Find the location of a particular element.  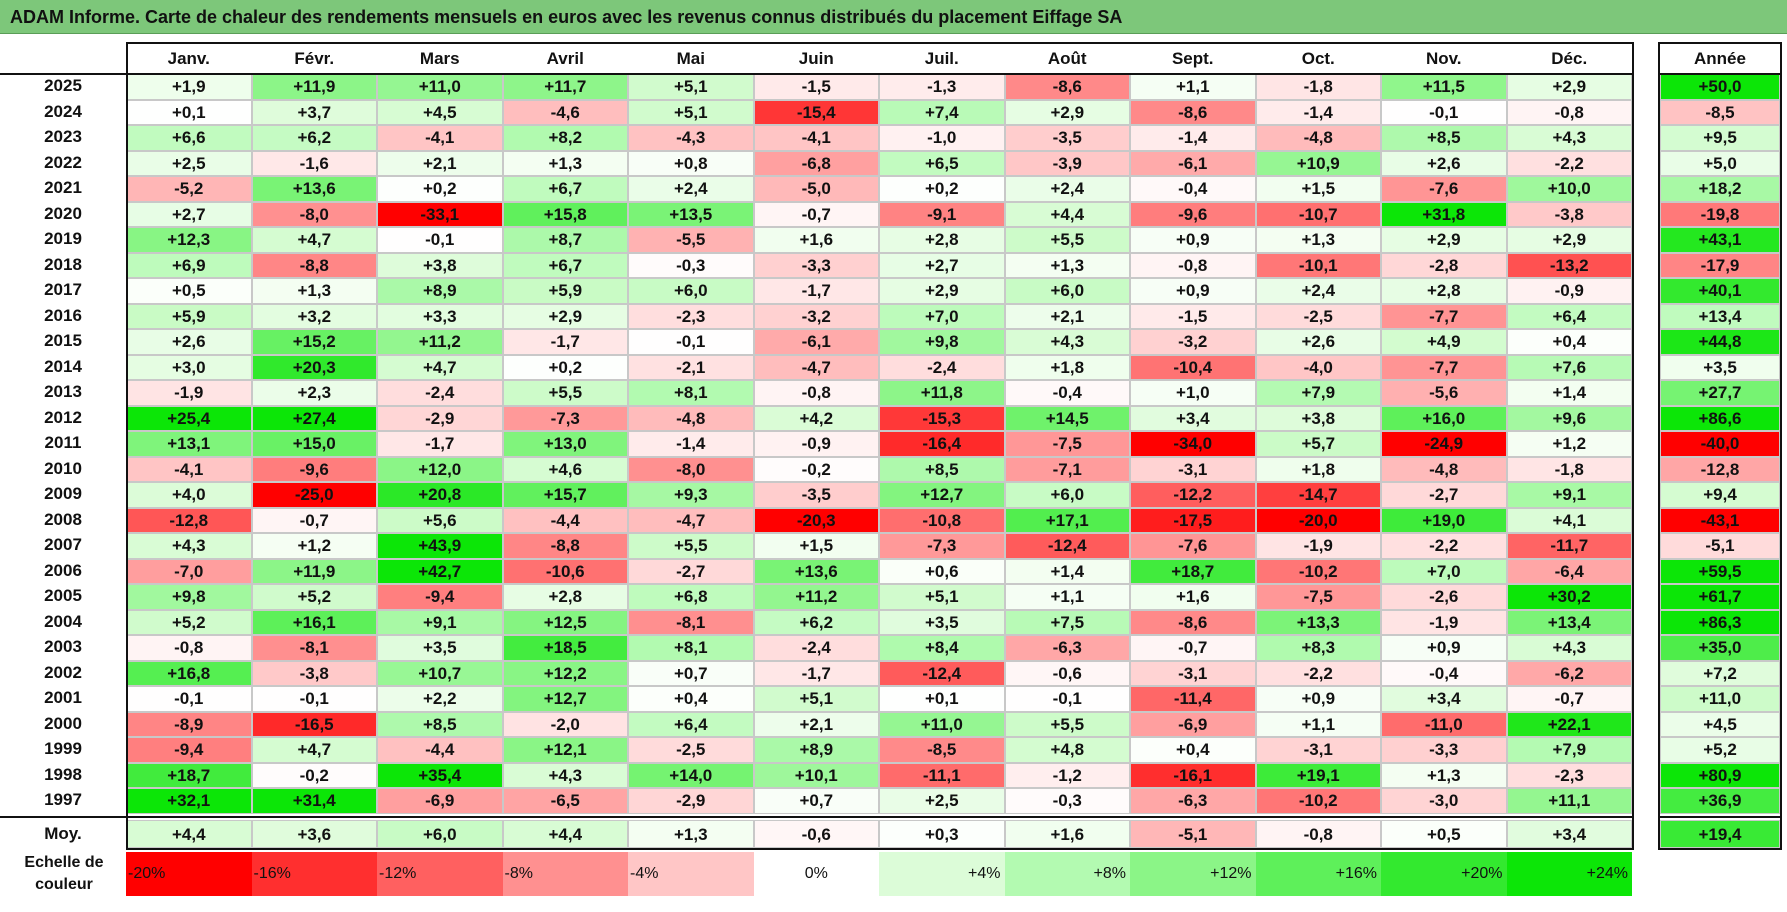

heatmap-cell: +18,7 is located at coordinates (189, 775).